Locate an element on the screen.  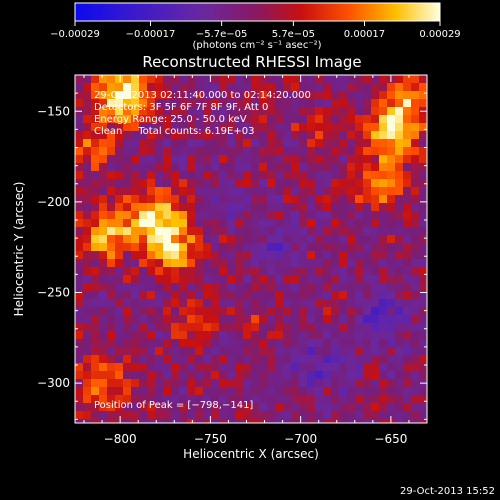
annotation-line: 29-Oct-2013 02:11:40.000 to 02:14:20.000 is located at coordinates (202, 95).